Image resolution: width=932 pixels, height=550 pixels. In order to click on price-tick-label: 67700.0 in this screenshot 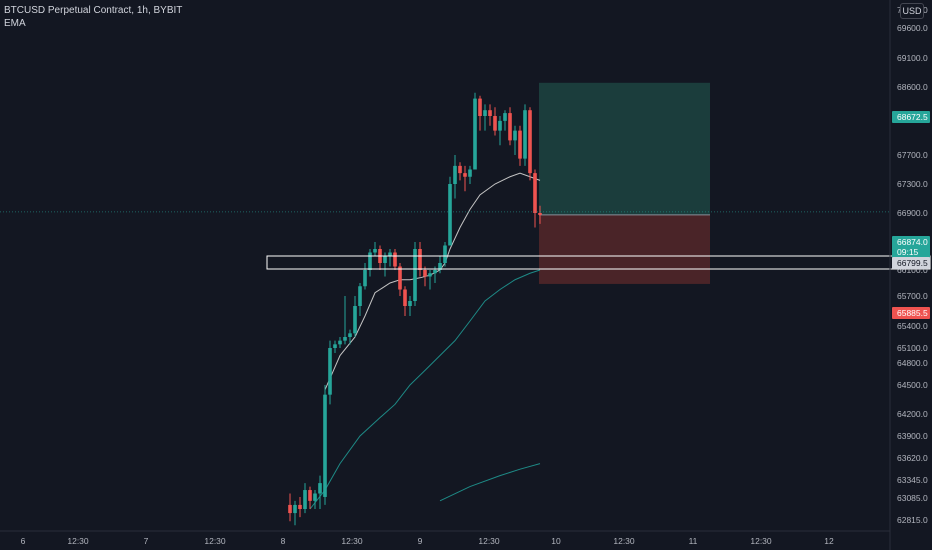, I will do `click(912, 155)`.